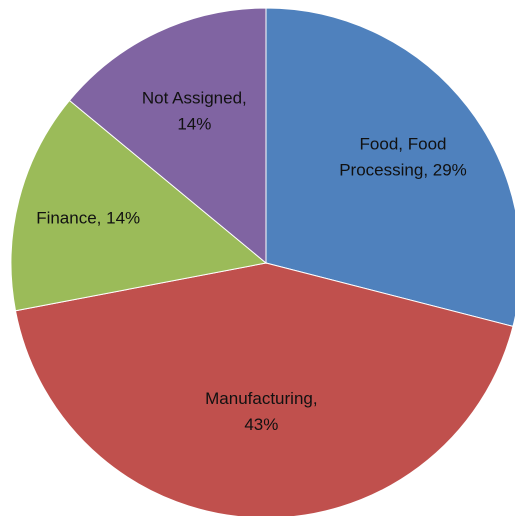 The height and width of the screenshot is (516, 515). What do you see at coordinates (403, 170) in the screenshot?
I see `pie-label-line: Processing, 29%` at bounding box center [403, 170].